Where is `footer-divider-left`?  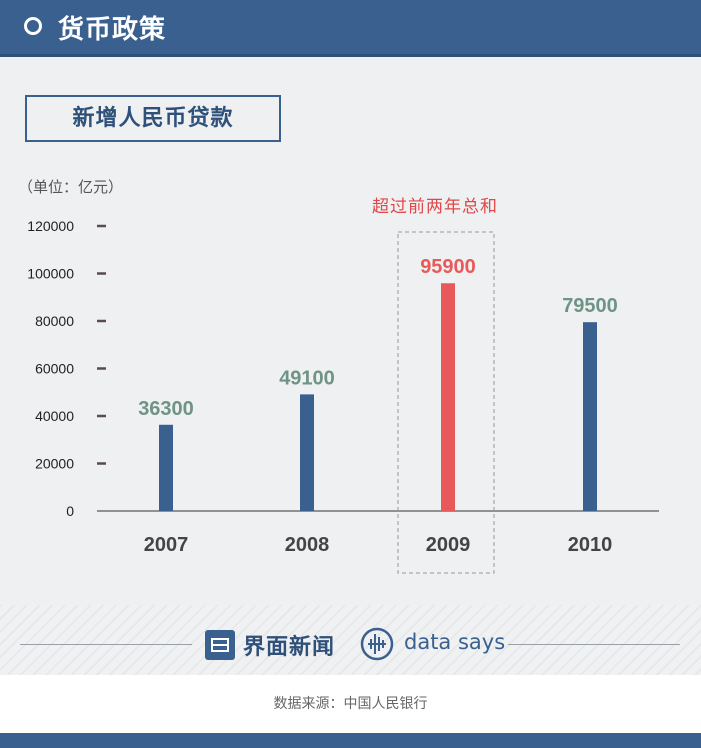 footer-divider-left is located at coordinates (106, 644).